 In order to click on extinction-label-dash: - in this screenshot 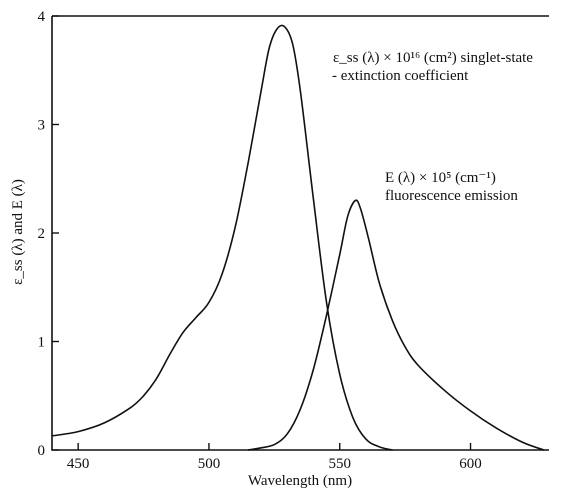, I will do `click(336, 76)`.